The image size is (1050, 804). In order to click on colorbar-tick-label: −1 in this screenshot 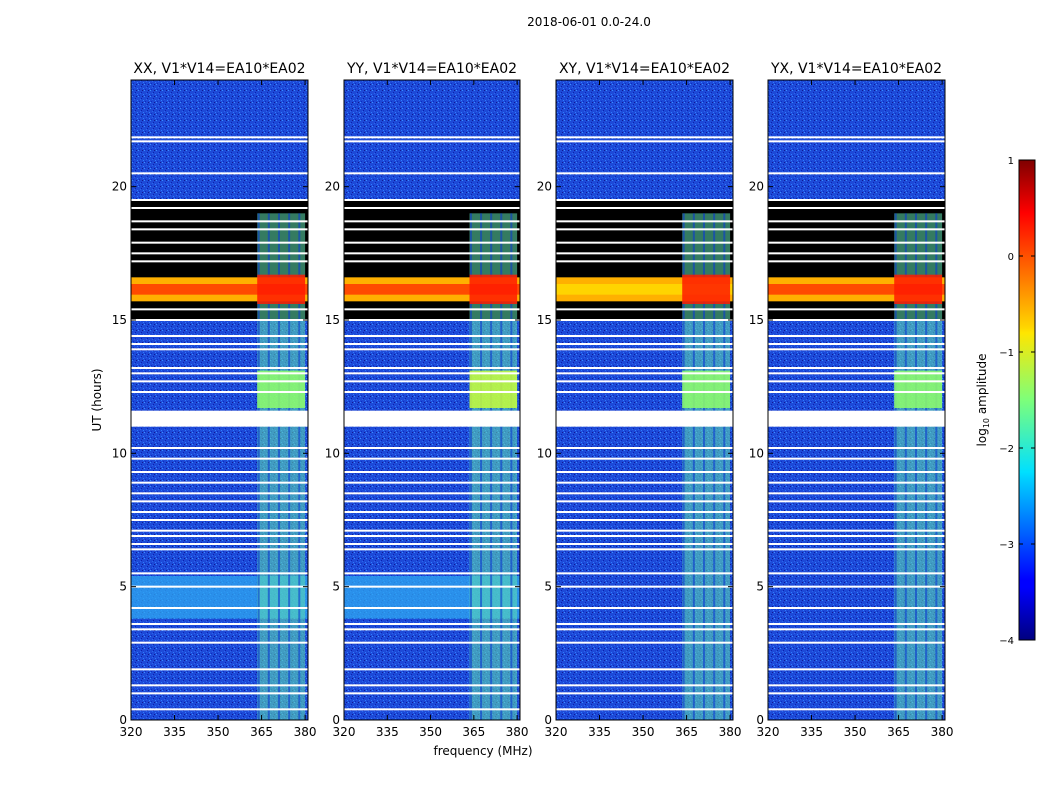, I will do `click(1006, 353)`.